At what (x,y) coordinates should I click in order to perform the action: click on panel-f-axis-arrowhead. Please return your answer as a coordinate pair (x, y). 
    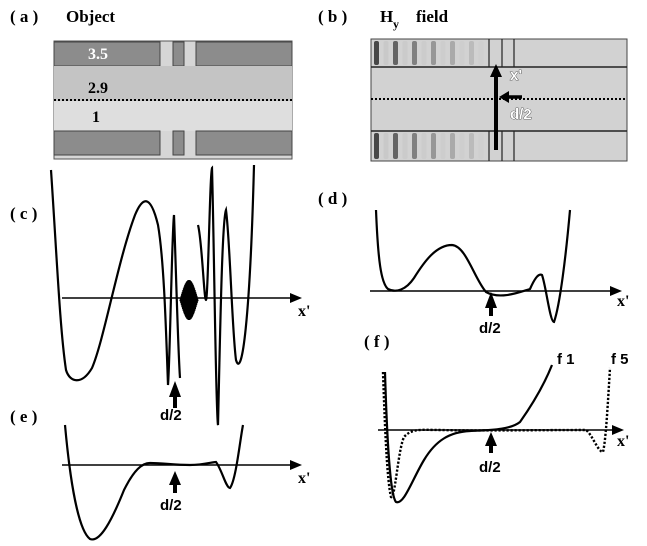
    Looking at the image, I should click on (618, 430).